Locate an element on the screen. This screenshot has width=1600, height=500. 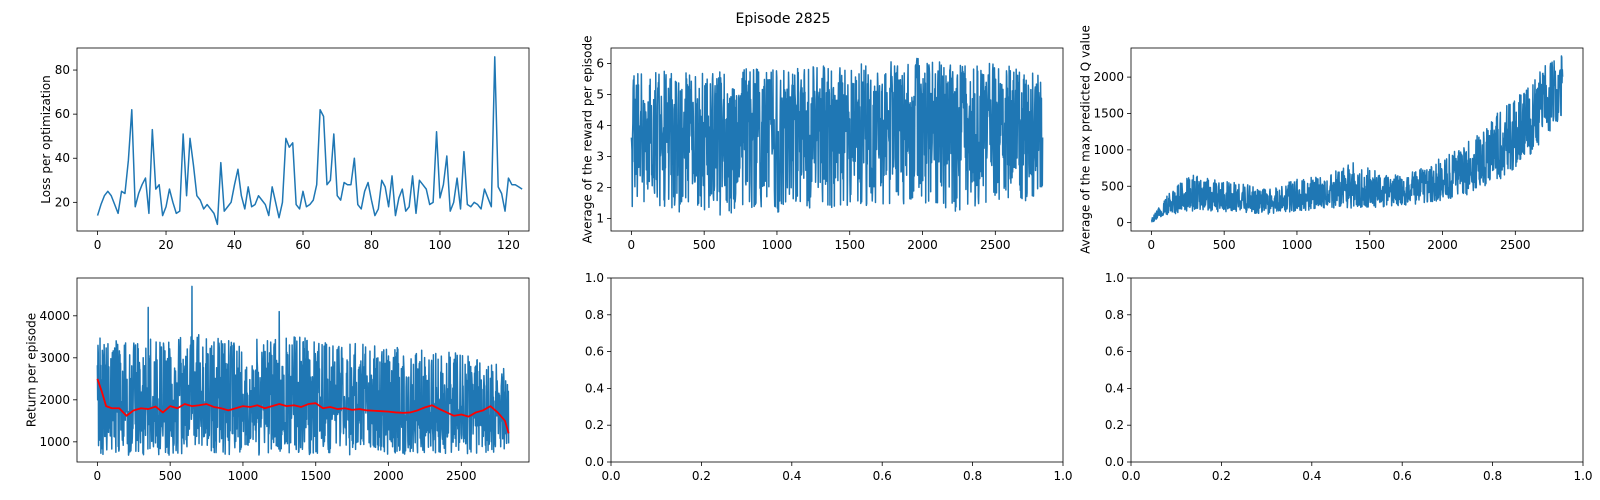
y-tick-label: 20 is located at coordinates (62, 202).